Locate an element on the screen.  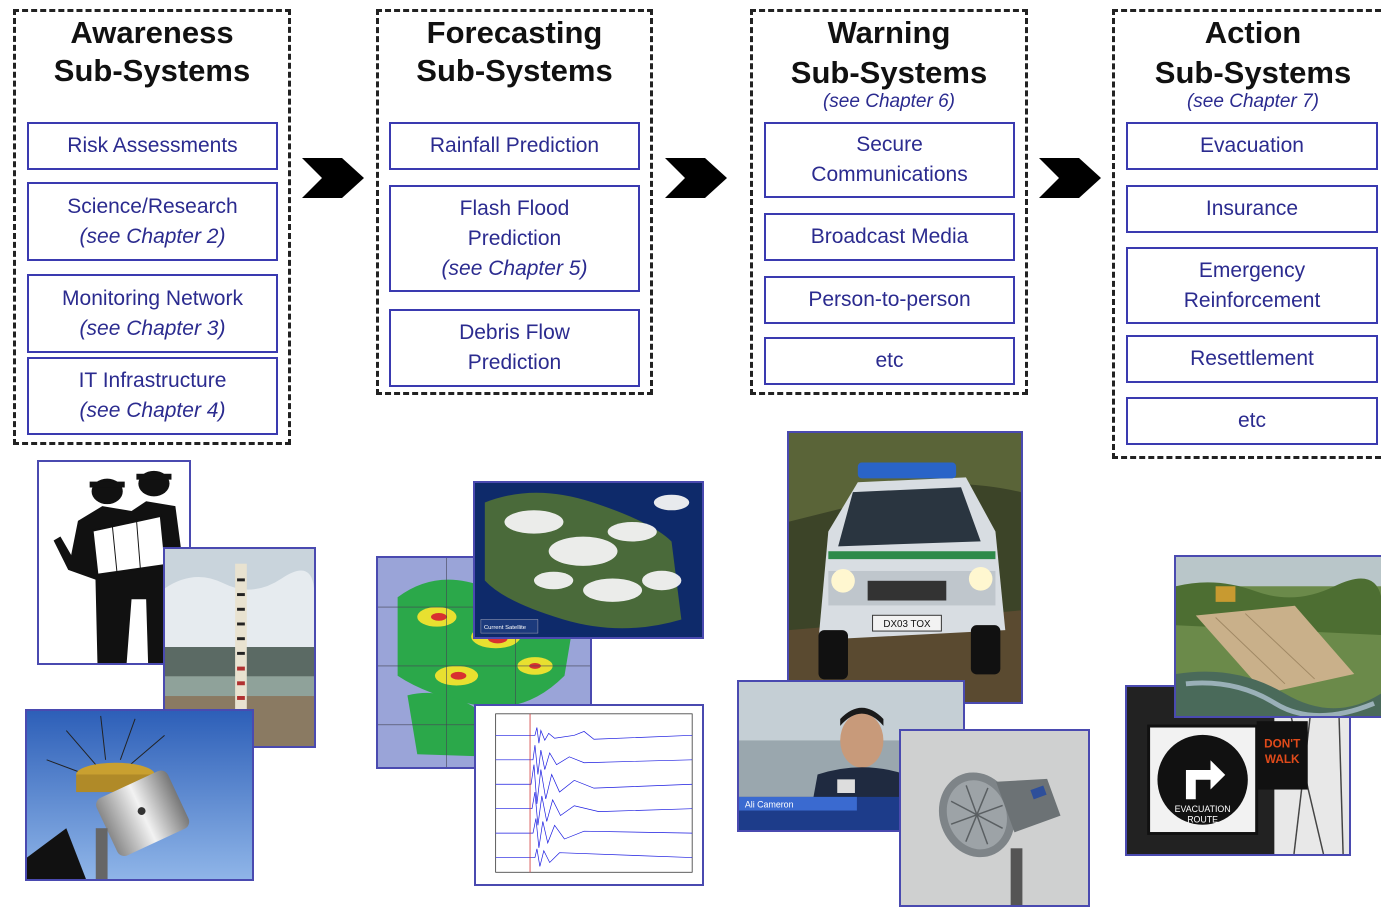
box-label: Monitoring Network is located at coordinates (152, 298).